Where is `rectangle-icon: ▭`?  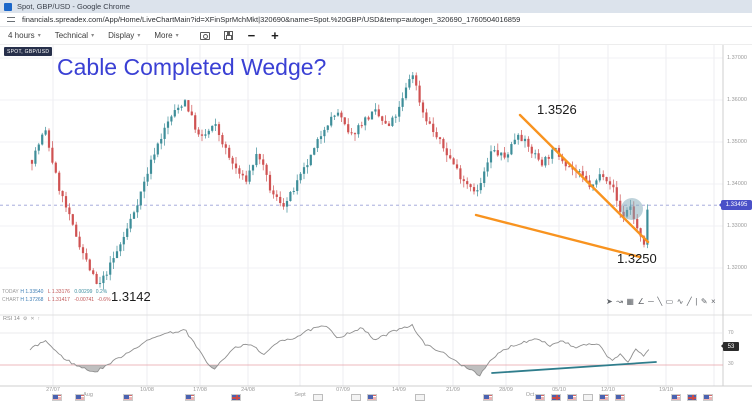
rectangle-icon: ▭ is located at coordinates (669, 301).